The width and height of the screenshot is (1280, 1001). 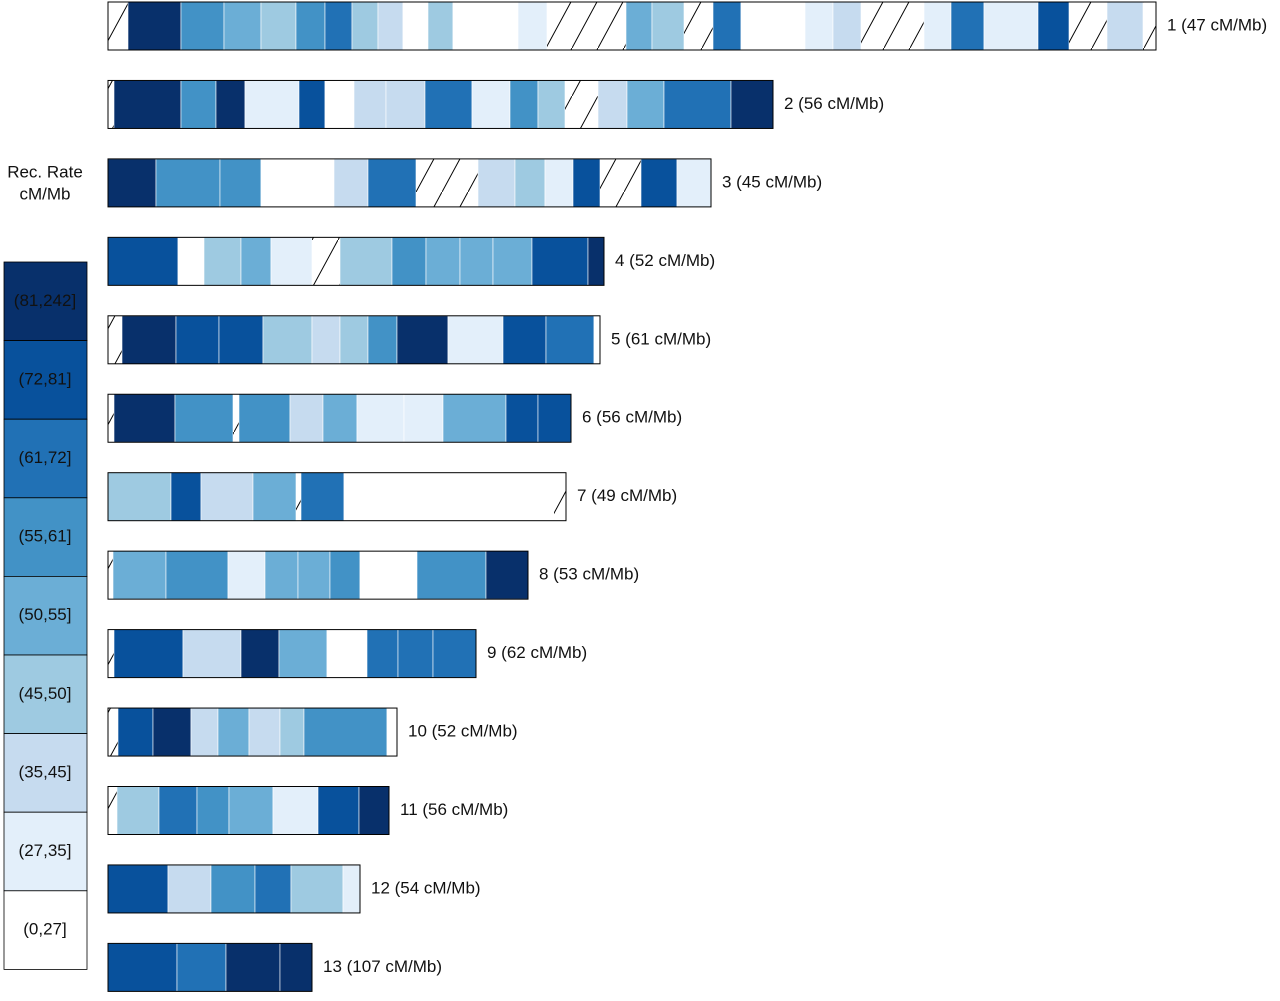 What do you see at coordinates (665, 260) in the screenshot?
I see `chromosome-label: 4 (52 cM/Mb)` at bounding box center [665, 260].